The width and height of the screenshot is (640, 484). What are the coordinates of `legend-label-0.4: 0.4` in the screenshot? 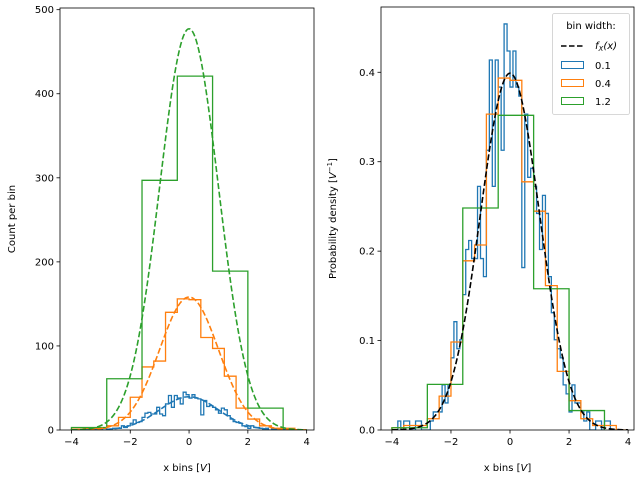 It's located at (603, 84).